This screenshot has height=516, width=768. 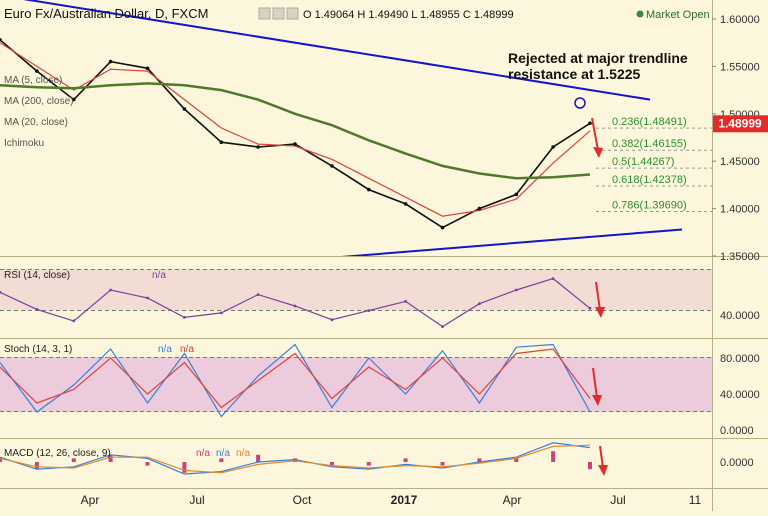 I want to click on support-trendline, so click(x=506, y=243).